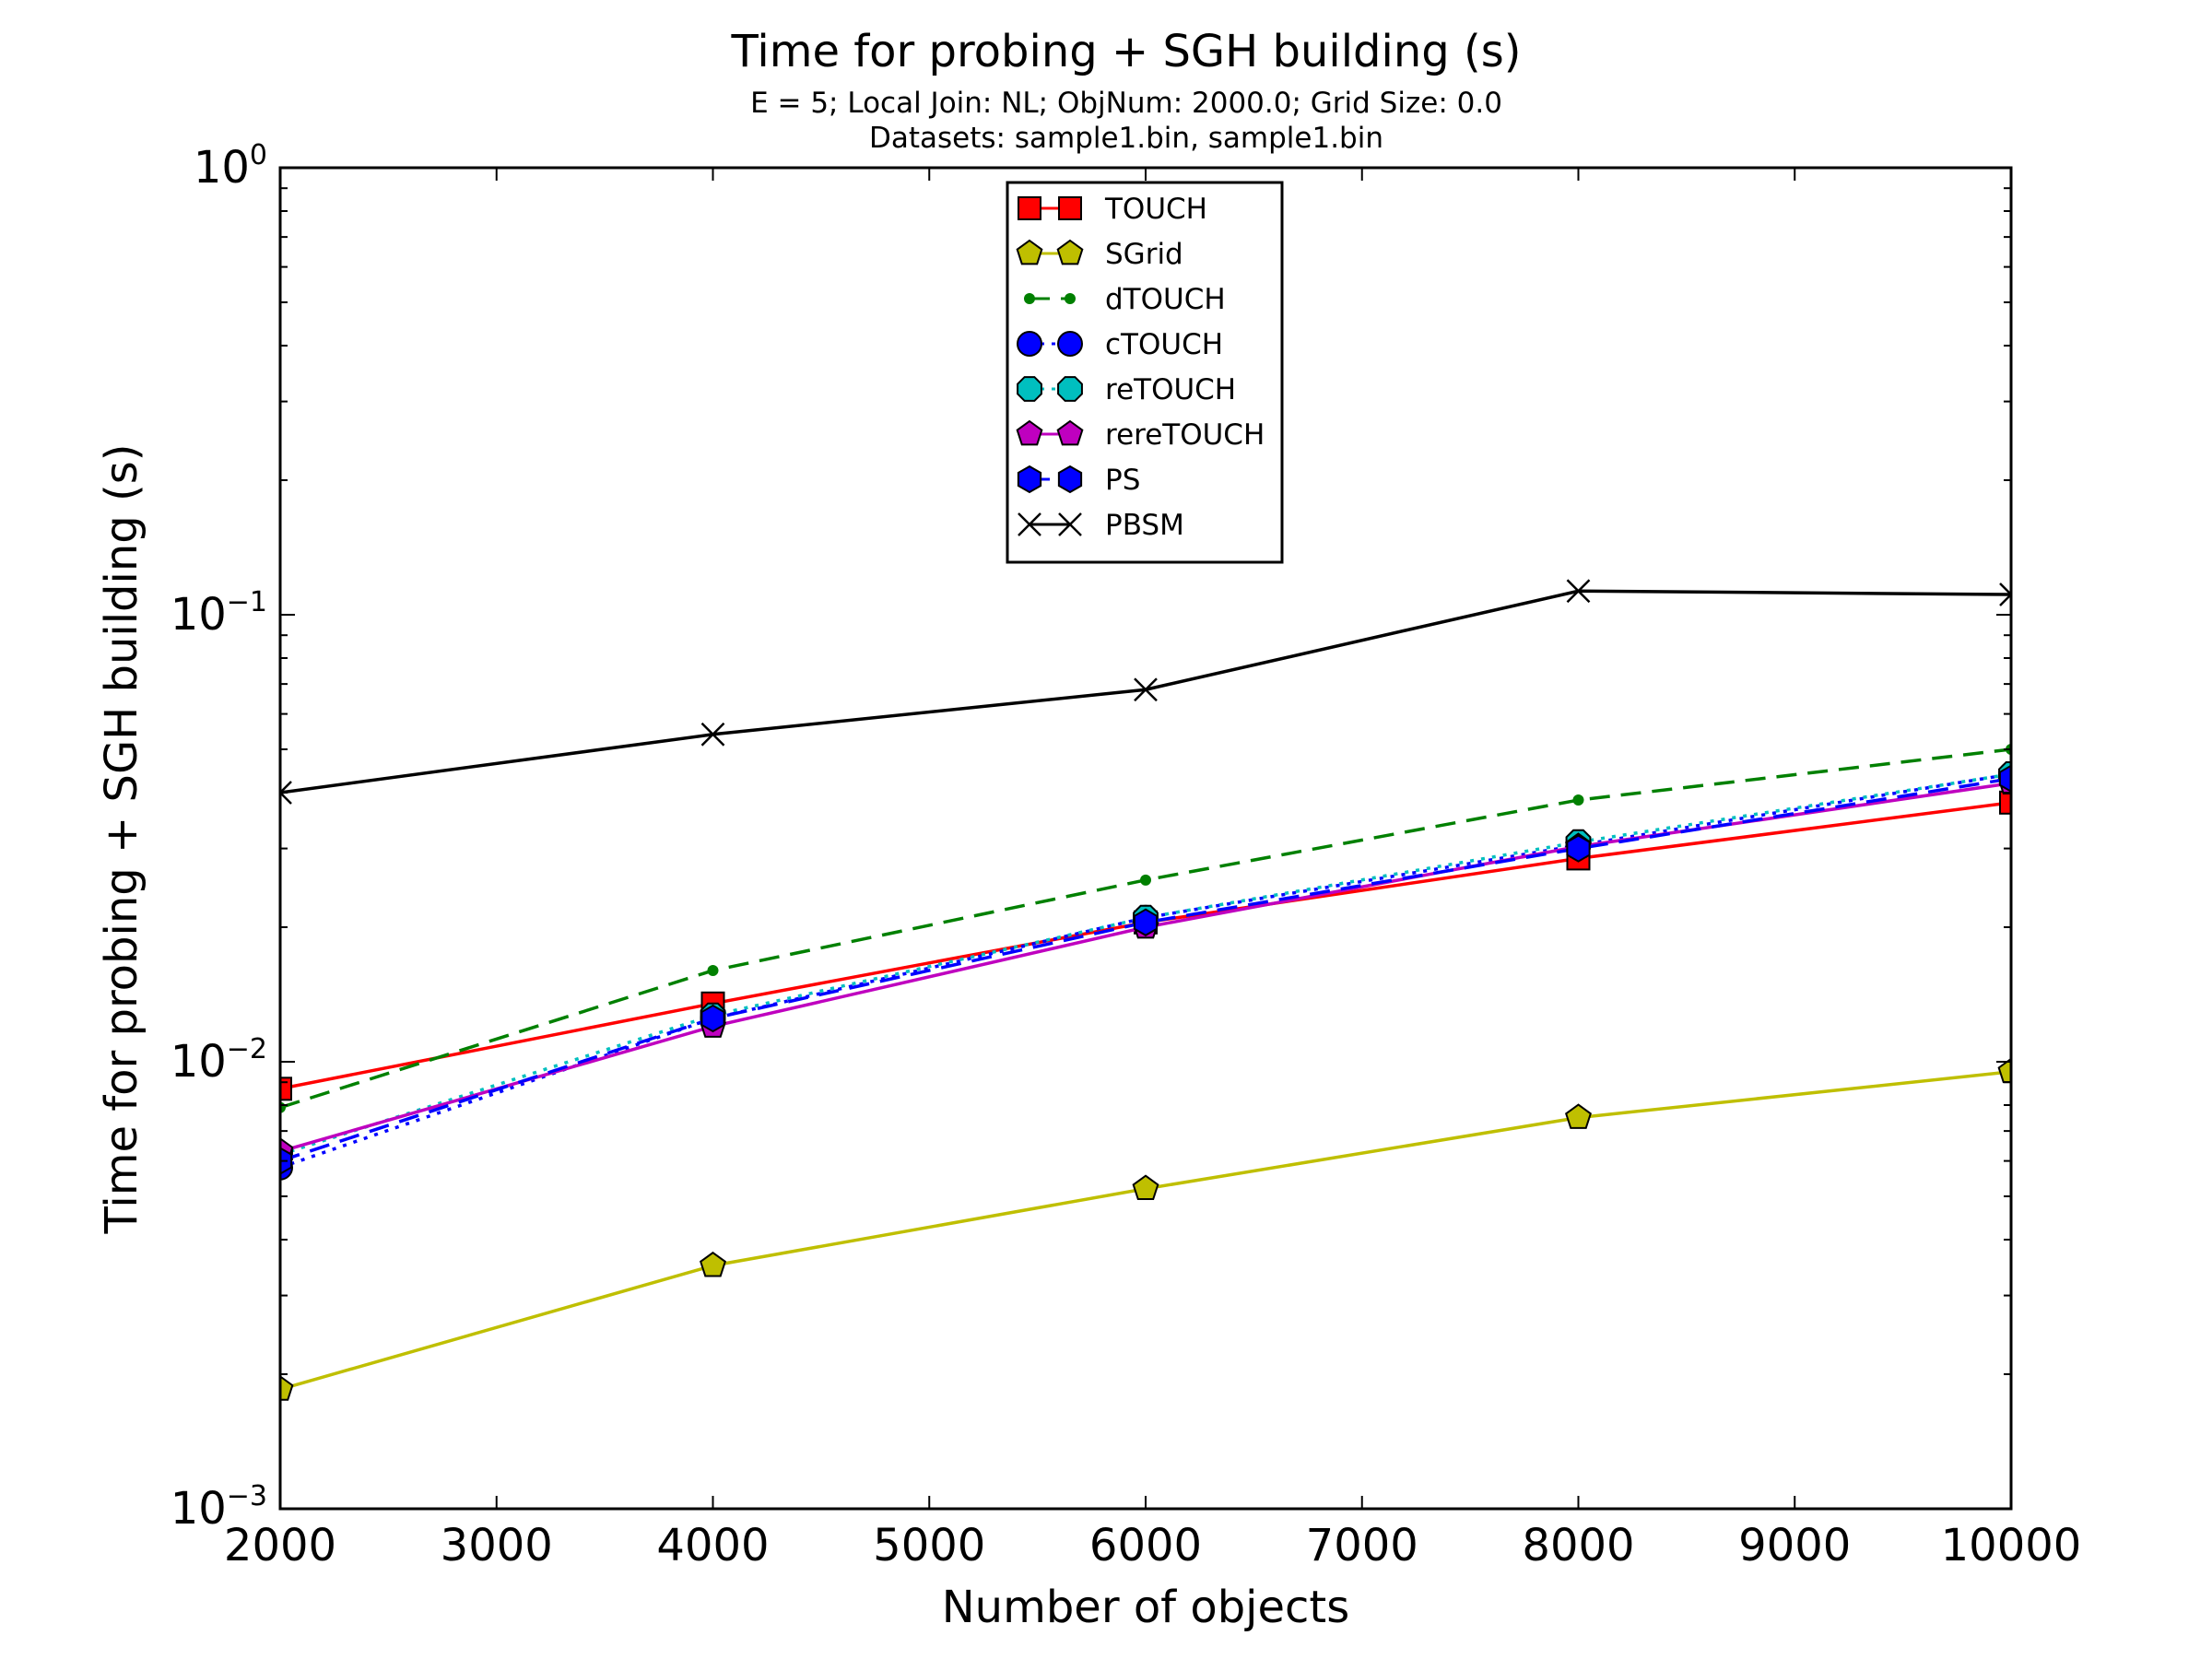  What do you see at coordinates (1145, 1545) in the screenshot?
I see `x-tick-label: 6000` at bounding box center [1145, 1545].